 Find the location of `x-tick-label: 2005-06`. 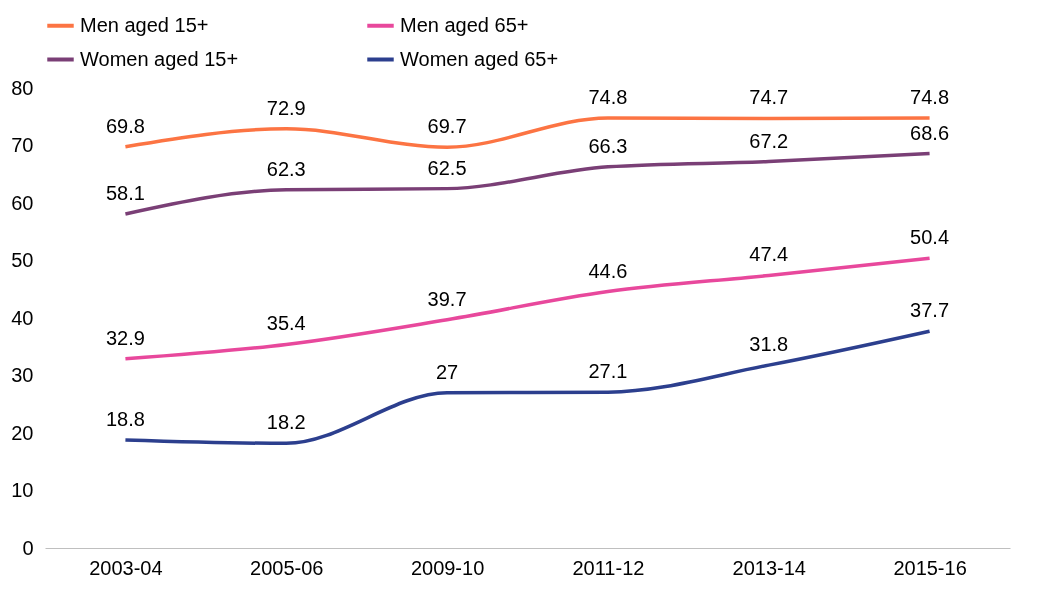

x-tick-label: 2005-06 is located at coordinates (287, 567).